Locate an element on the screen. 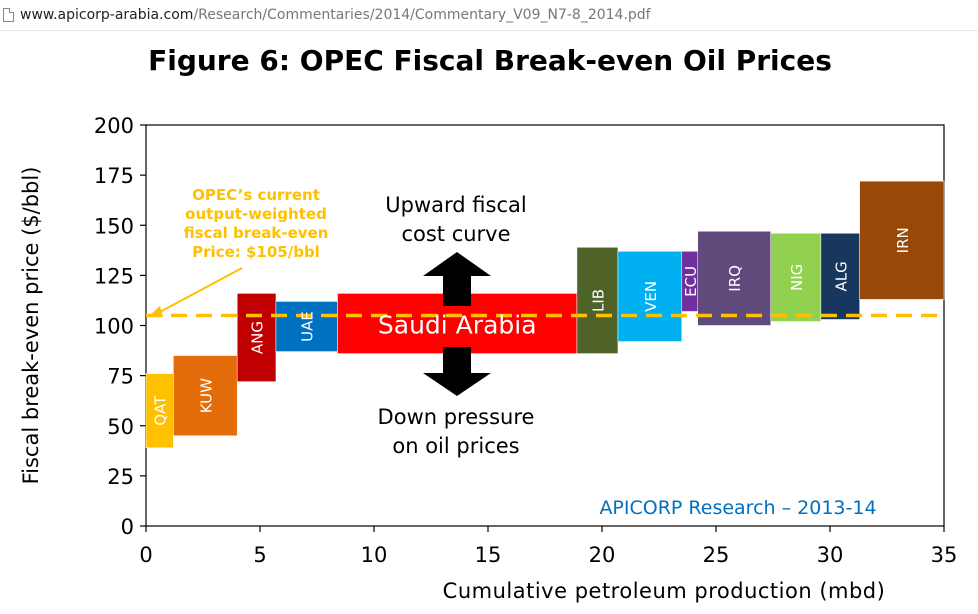 This screenshot has width=978, height=614. bar-qat is located at coordinates (159, 411).